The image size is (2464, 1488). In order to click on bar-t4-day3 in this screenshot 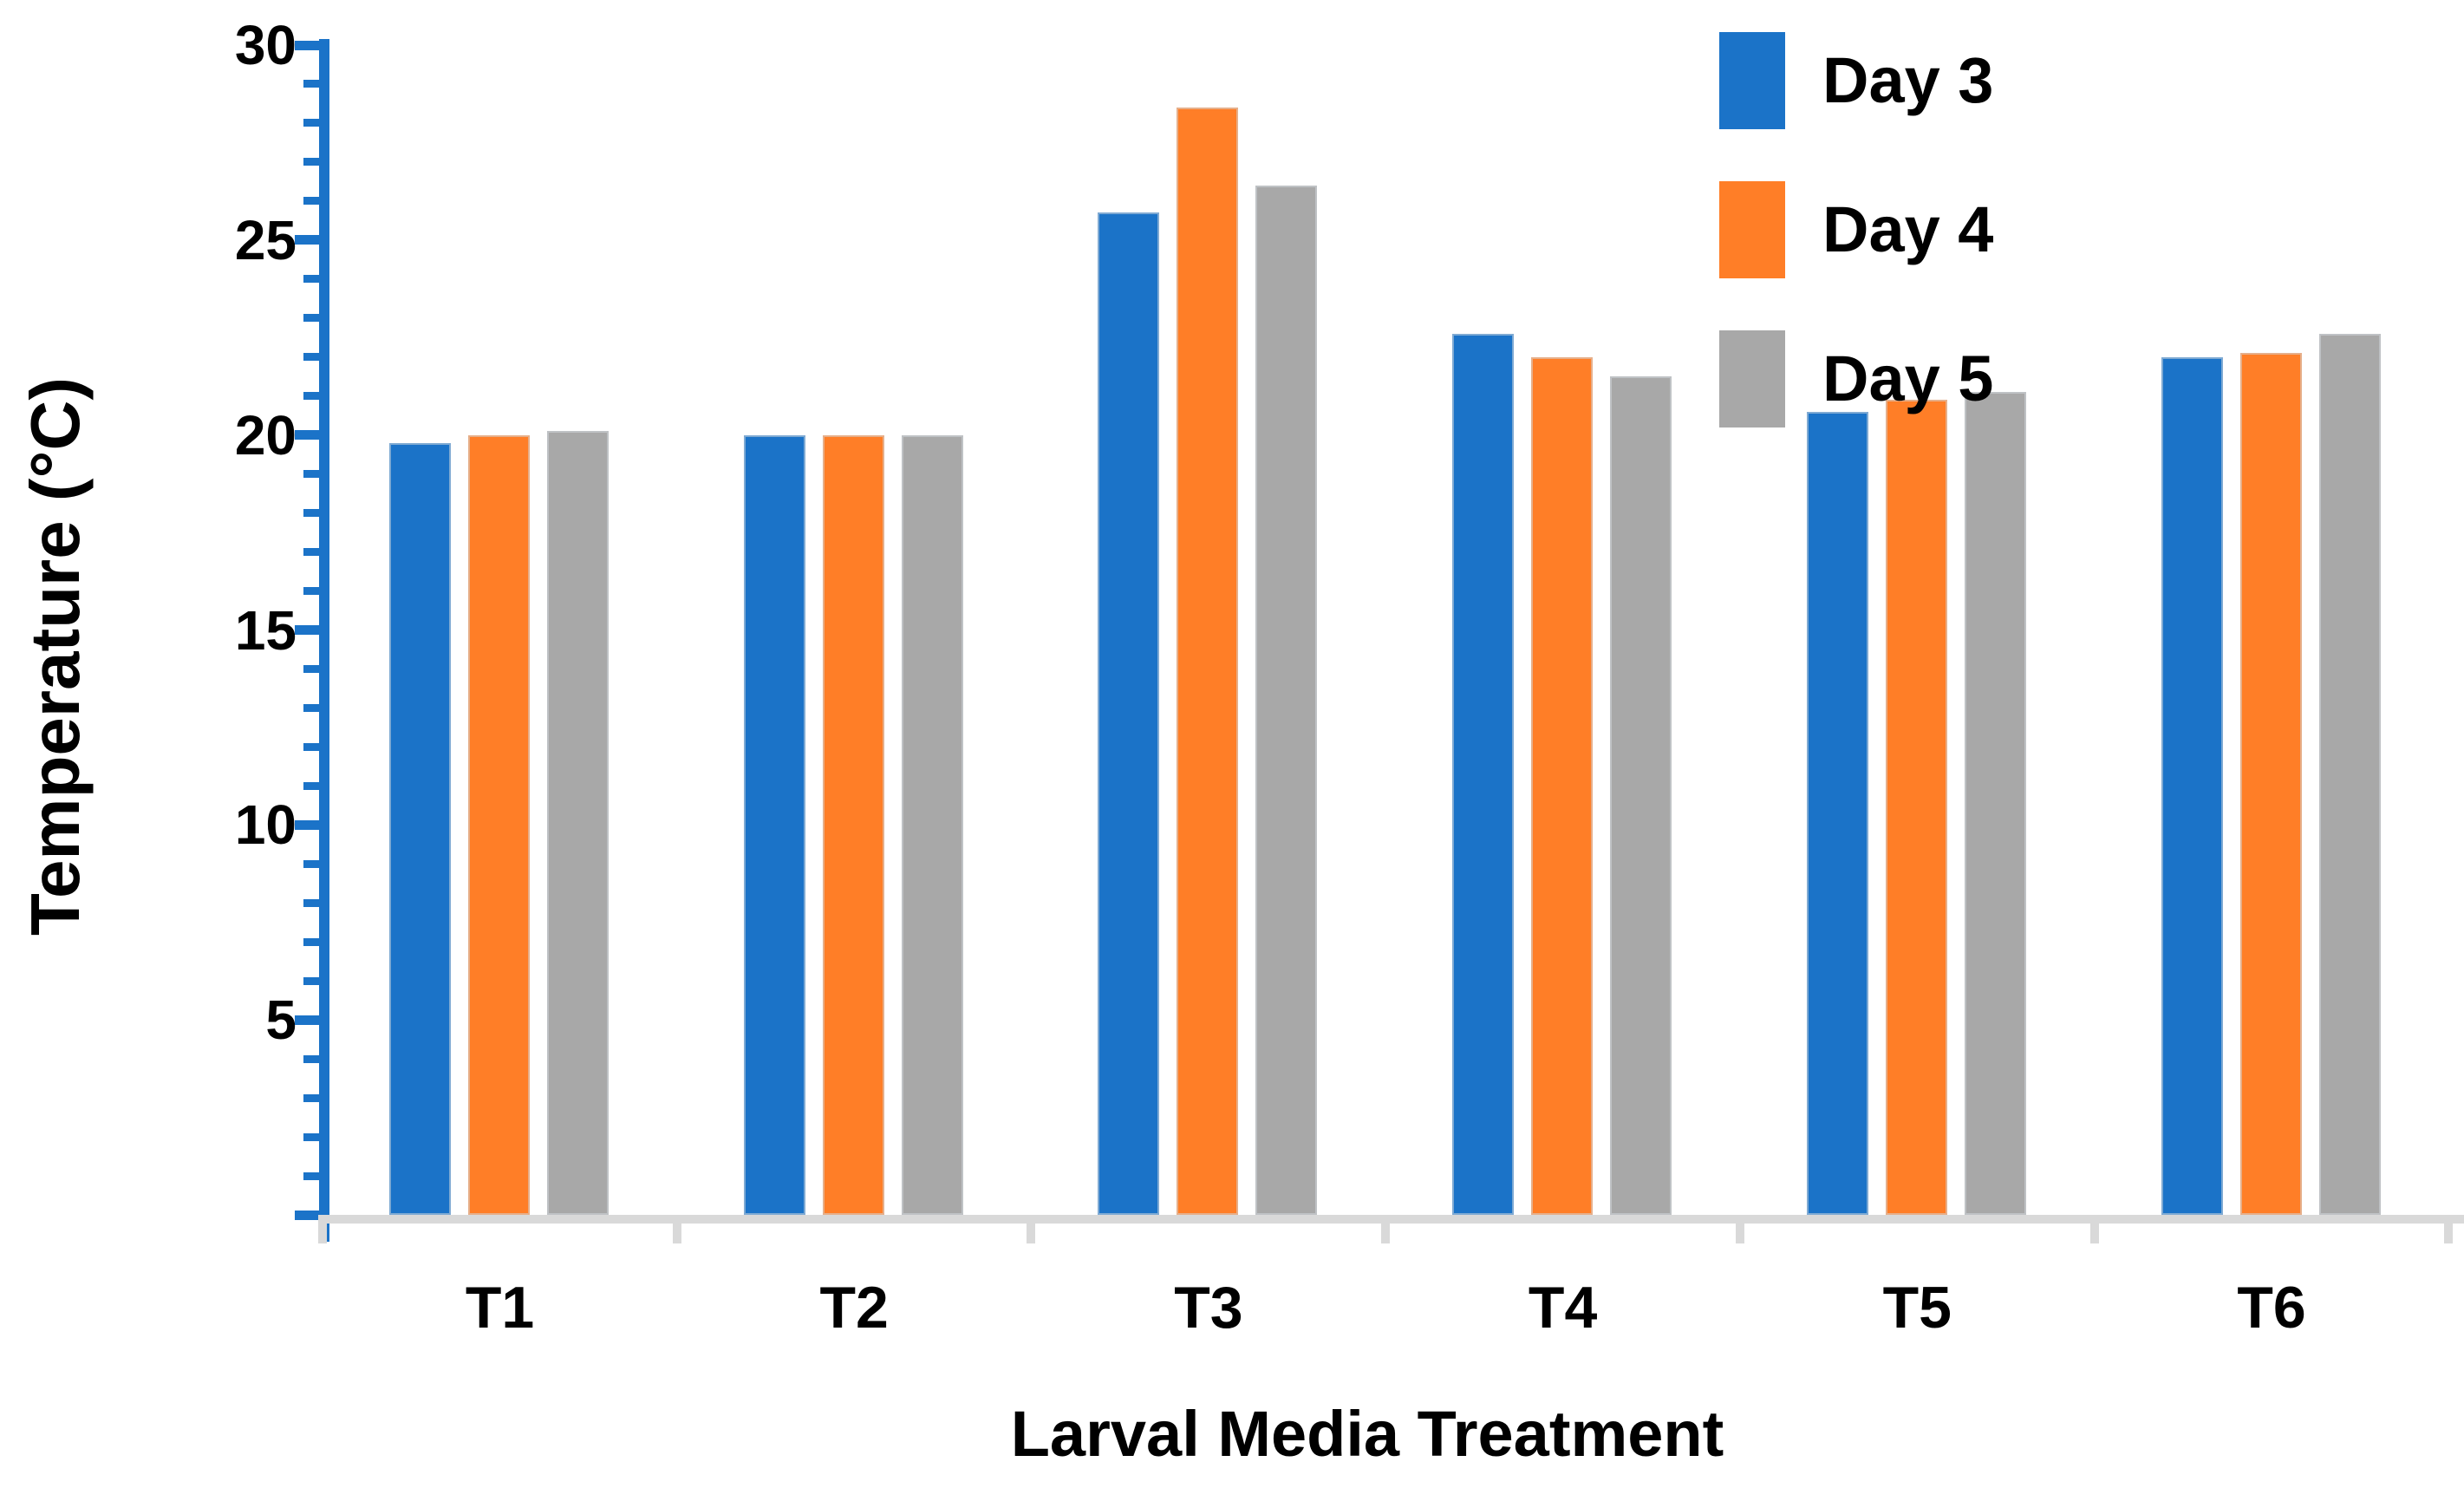, I will do `click(1483, 774)`.